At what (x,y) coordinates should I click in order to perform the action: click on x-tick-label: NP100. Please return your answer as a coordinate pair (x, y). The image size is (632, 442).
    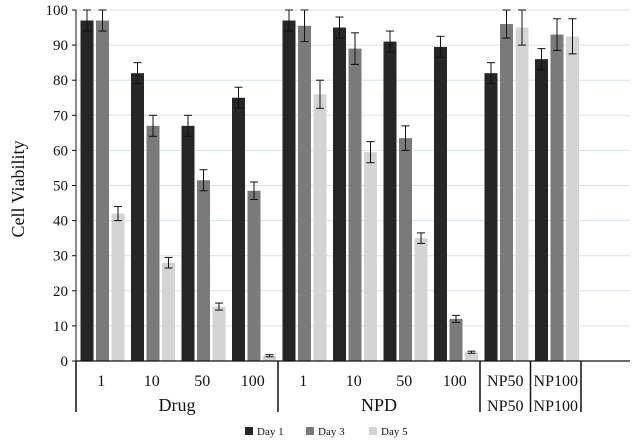
    Looking at the image, I should click on (556, 381).